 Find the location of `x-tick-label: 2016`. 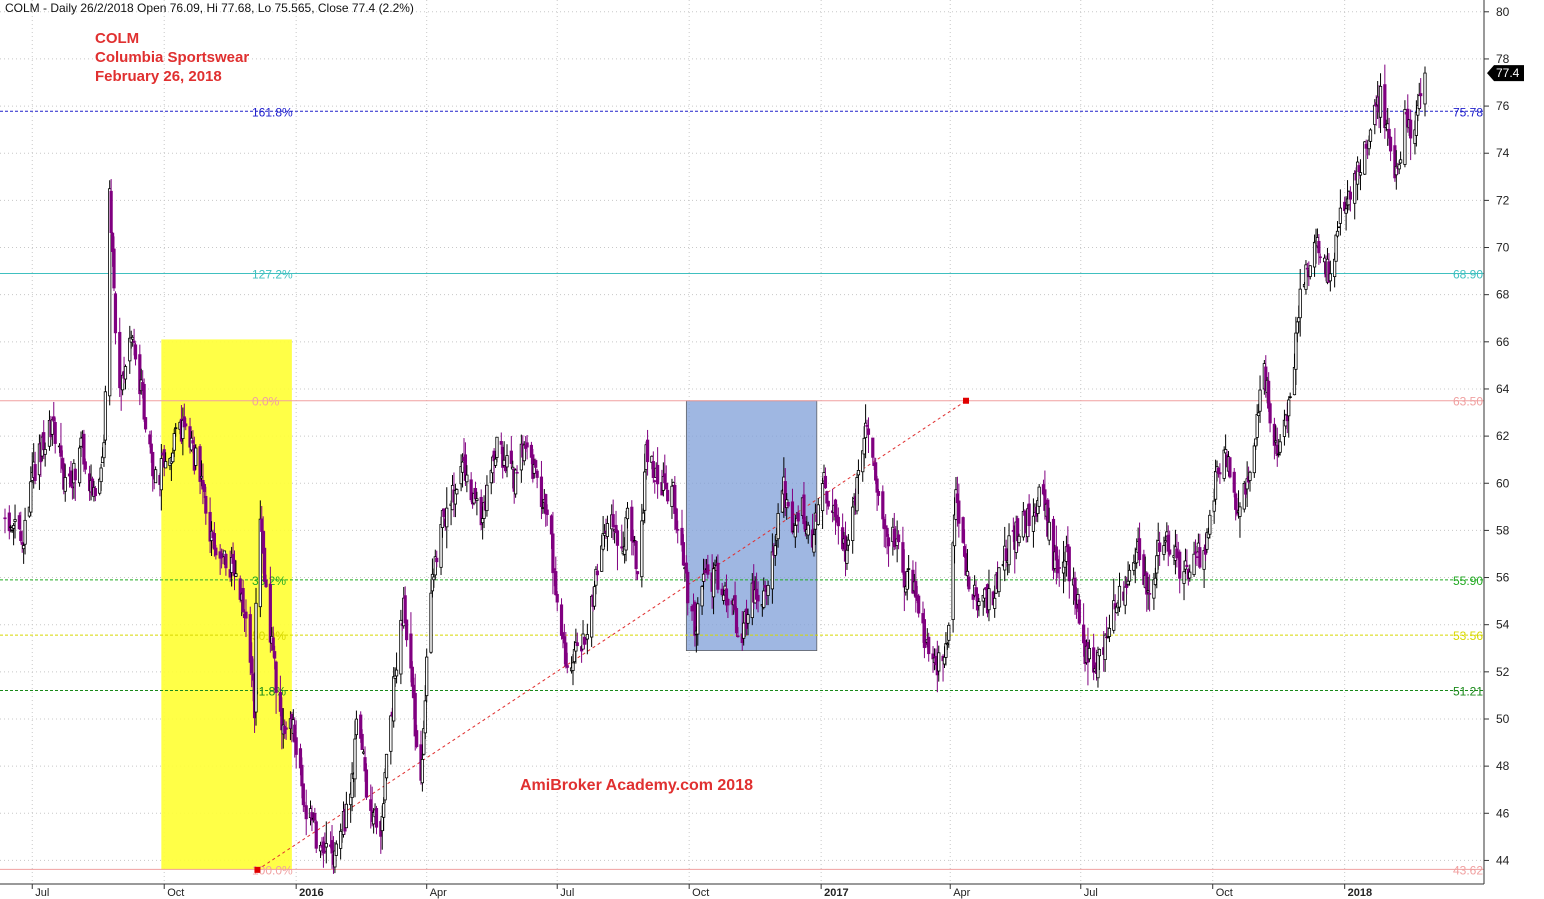

x-tick-label: 2016 is located at coordinates (311, 893).